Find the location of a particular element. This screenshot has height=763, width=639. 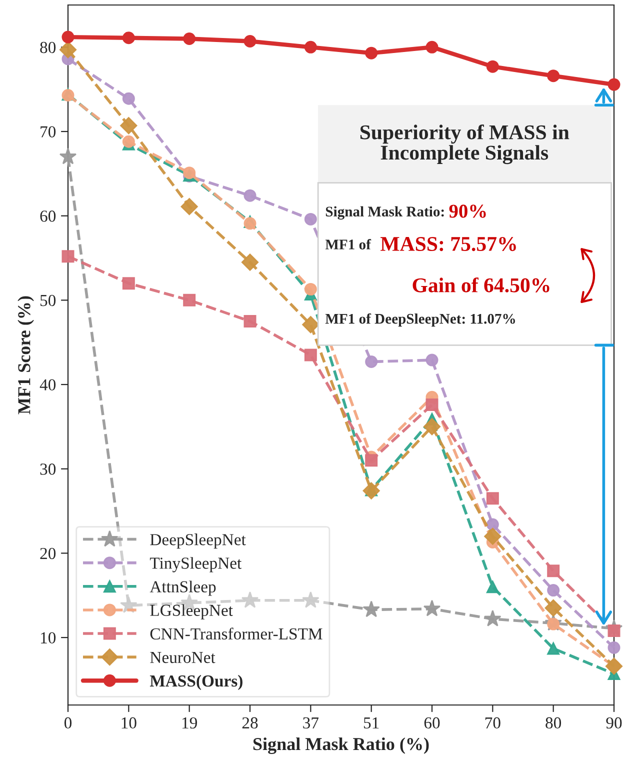

x-tick-label: 10 is located at coordinates (129, 723).